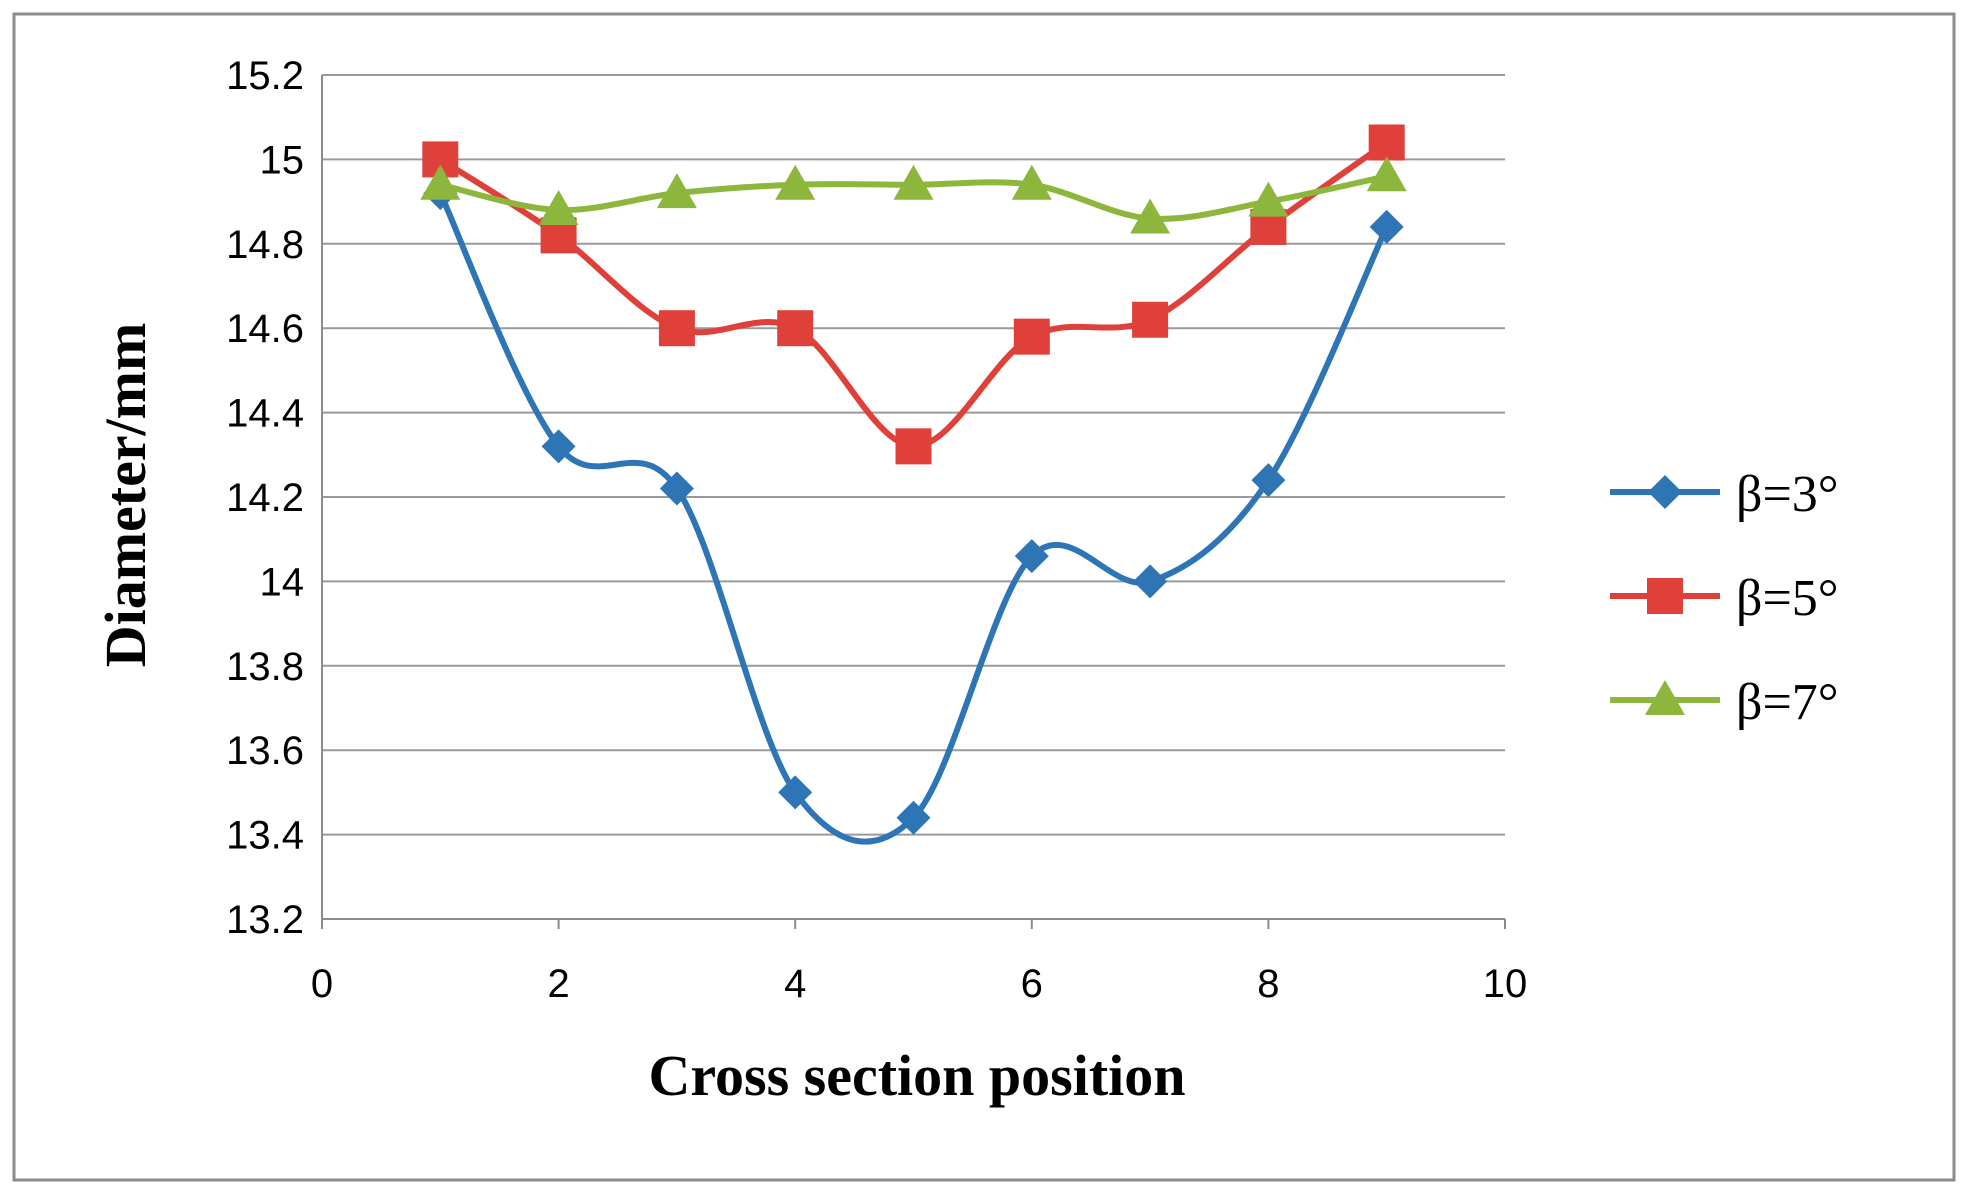 The image size is (1968, 1195). Describe the element at coordinates (1787, 702) in the screenshot. I see `legend-label: β=7°` at that location.